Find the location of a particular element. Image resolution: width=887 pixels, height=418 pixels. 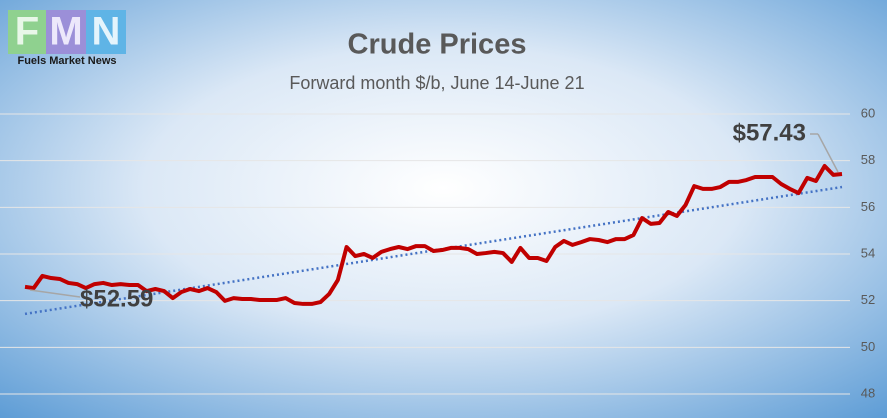

y-tick-label: 58 is located at coordinates (868, 159).